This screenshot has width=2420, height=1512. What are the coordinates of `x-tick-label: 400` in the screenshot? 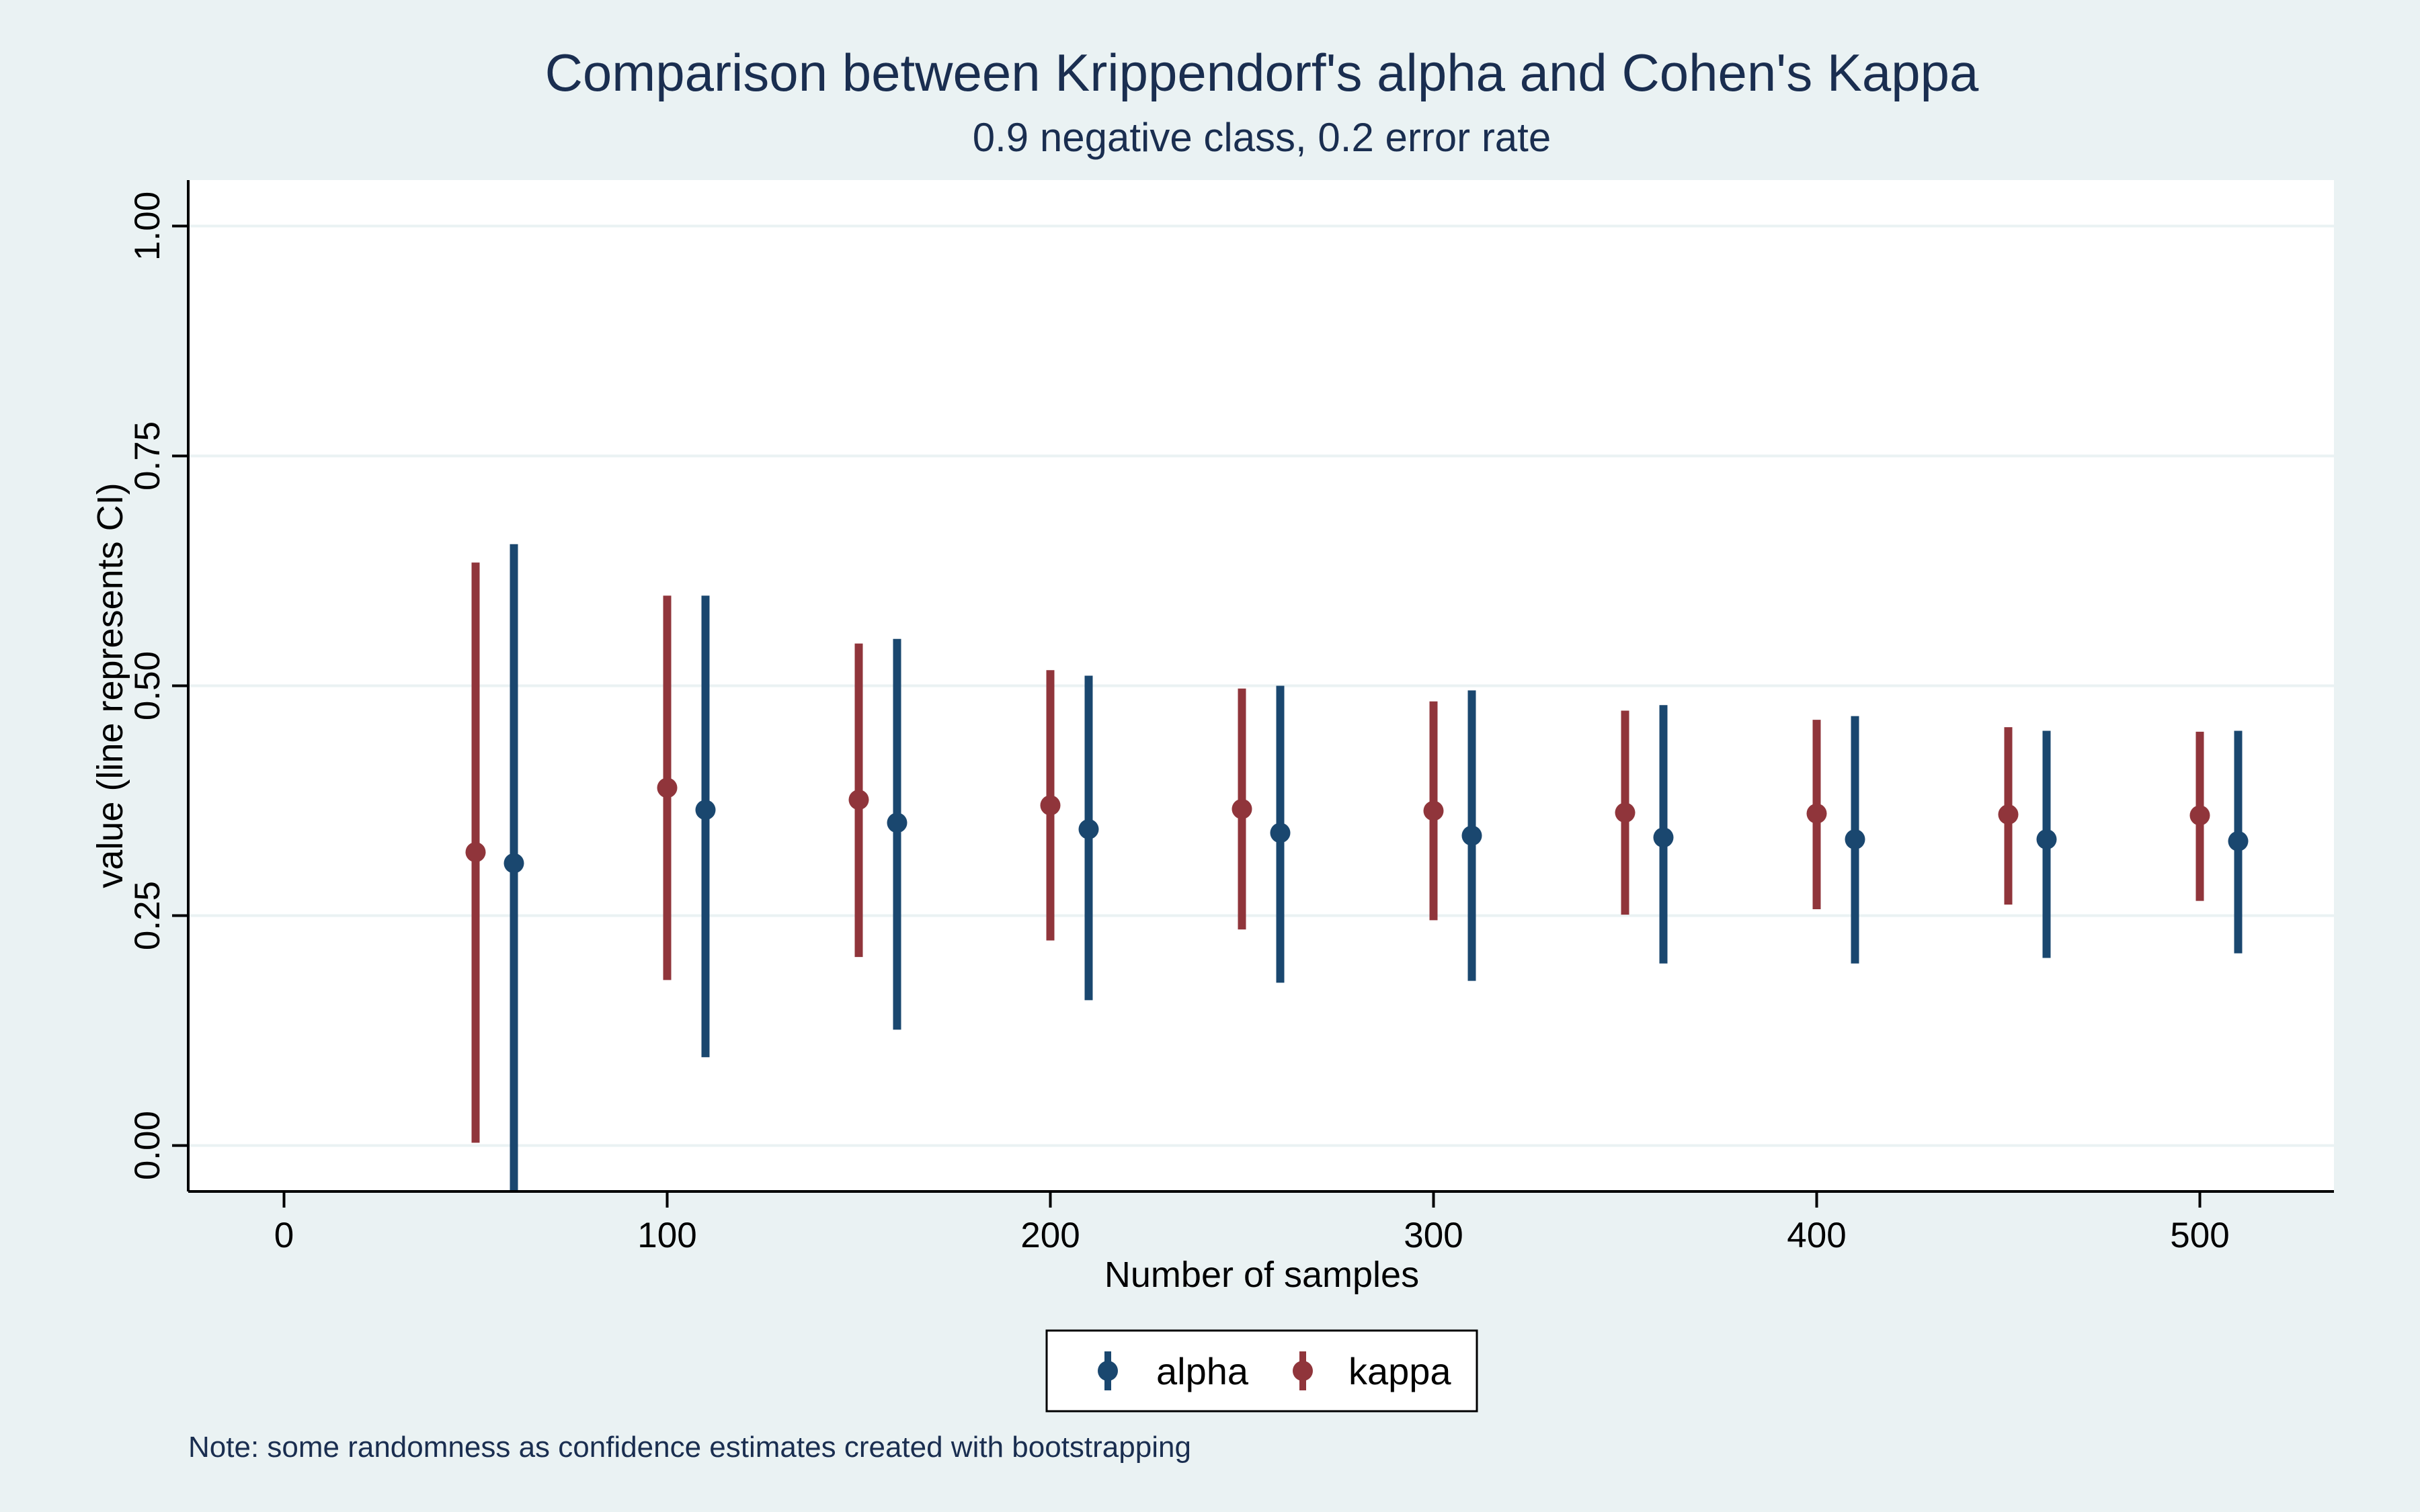 It's located at (1816, 1236).